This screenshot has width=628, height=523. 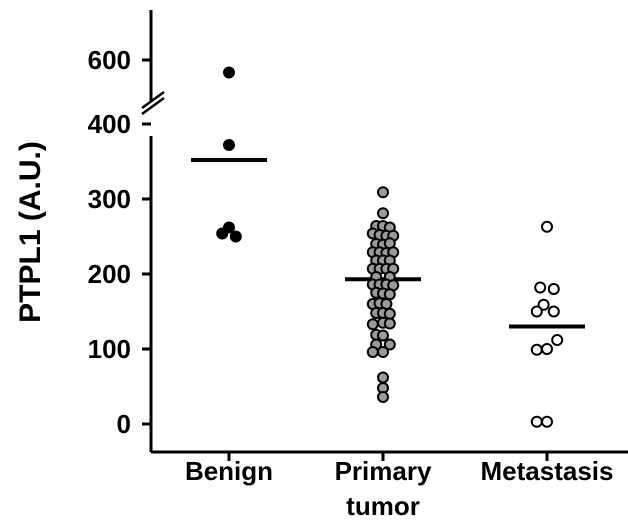 What do you see at coordinates (383, 506) in the screenshot?
I see `x-category-label: tumor` at bounding box center [383, 506].